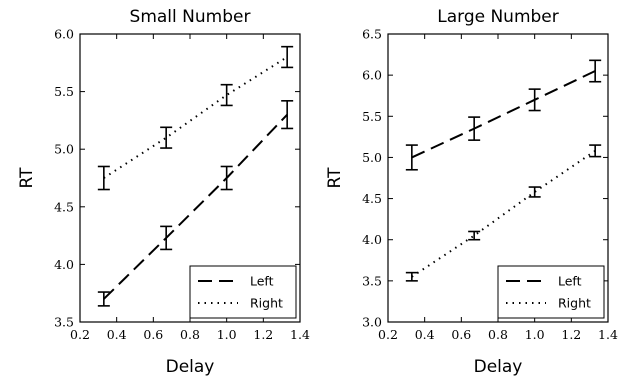 The height and width of the screenshot is (379, 628). I want to click on chart-title: Large Number, so click(498, 17).